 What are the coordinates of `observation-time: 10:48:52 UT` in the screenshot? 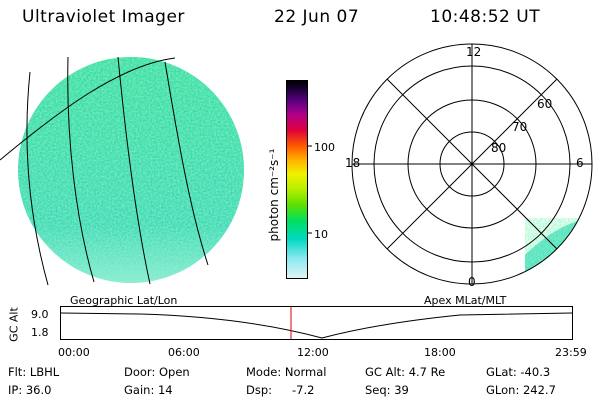 It's located at (485, 17).